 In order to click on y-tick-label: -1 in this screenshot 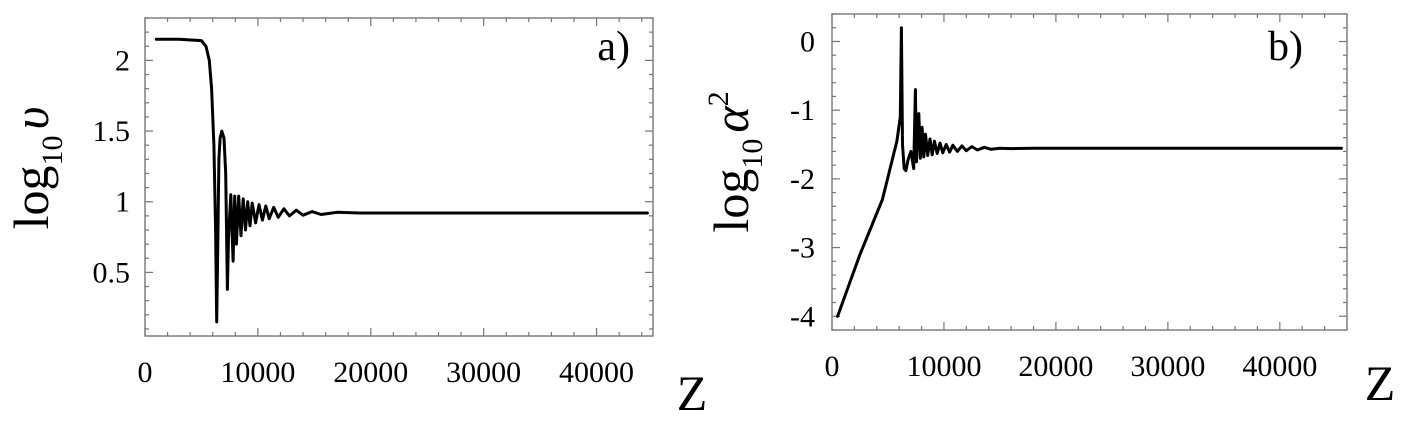, I will do `click(802, 110)`.